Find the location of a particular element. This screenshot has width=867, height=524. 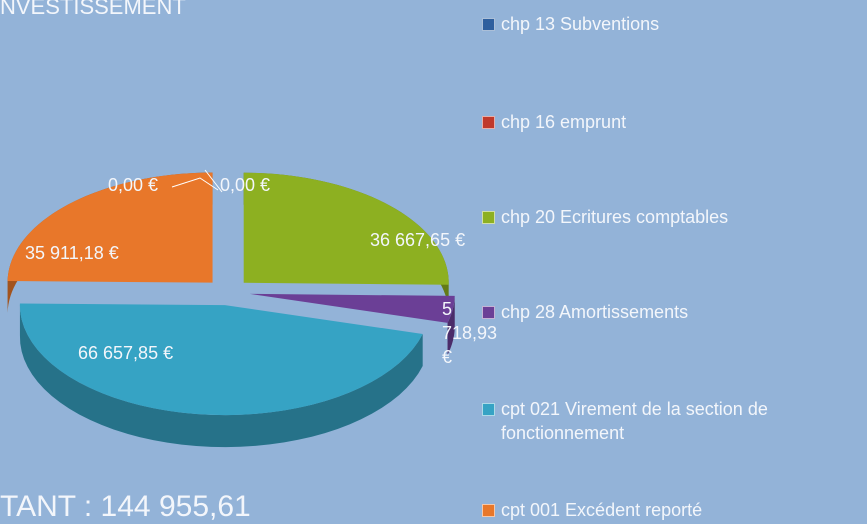

legend-label: chp 16 emprunt is located at coordinates (564, 122).